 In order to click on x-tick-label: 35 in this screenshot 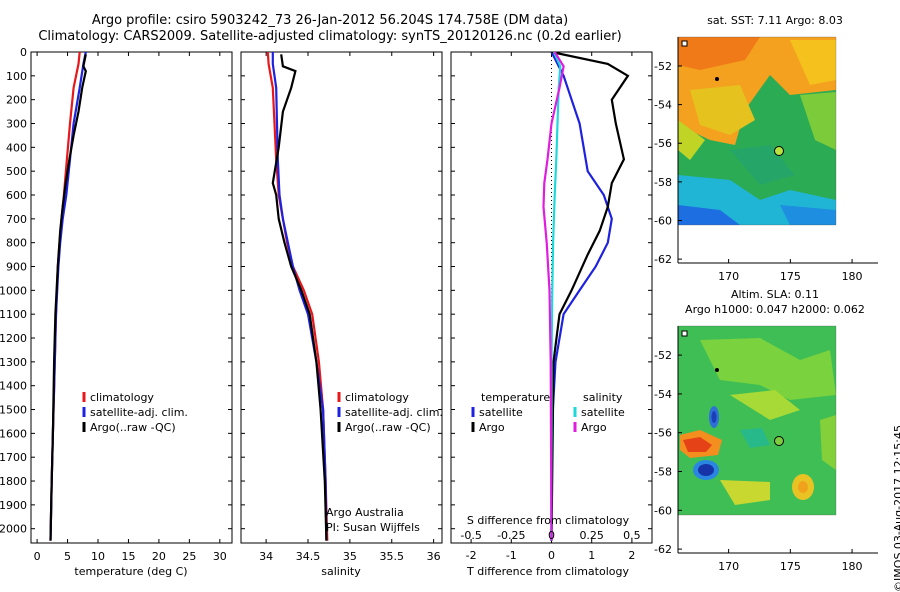, I will do `click(350, 556)`.